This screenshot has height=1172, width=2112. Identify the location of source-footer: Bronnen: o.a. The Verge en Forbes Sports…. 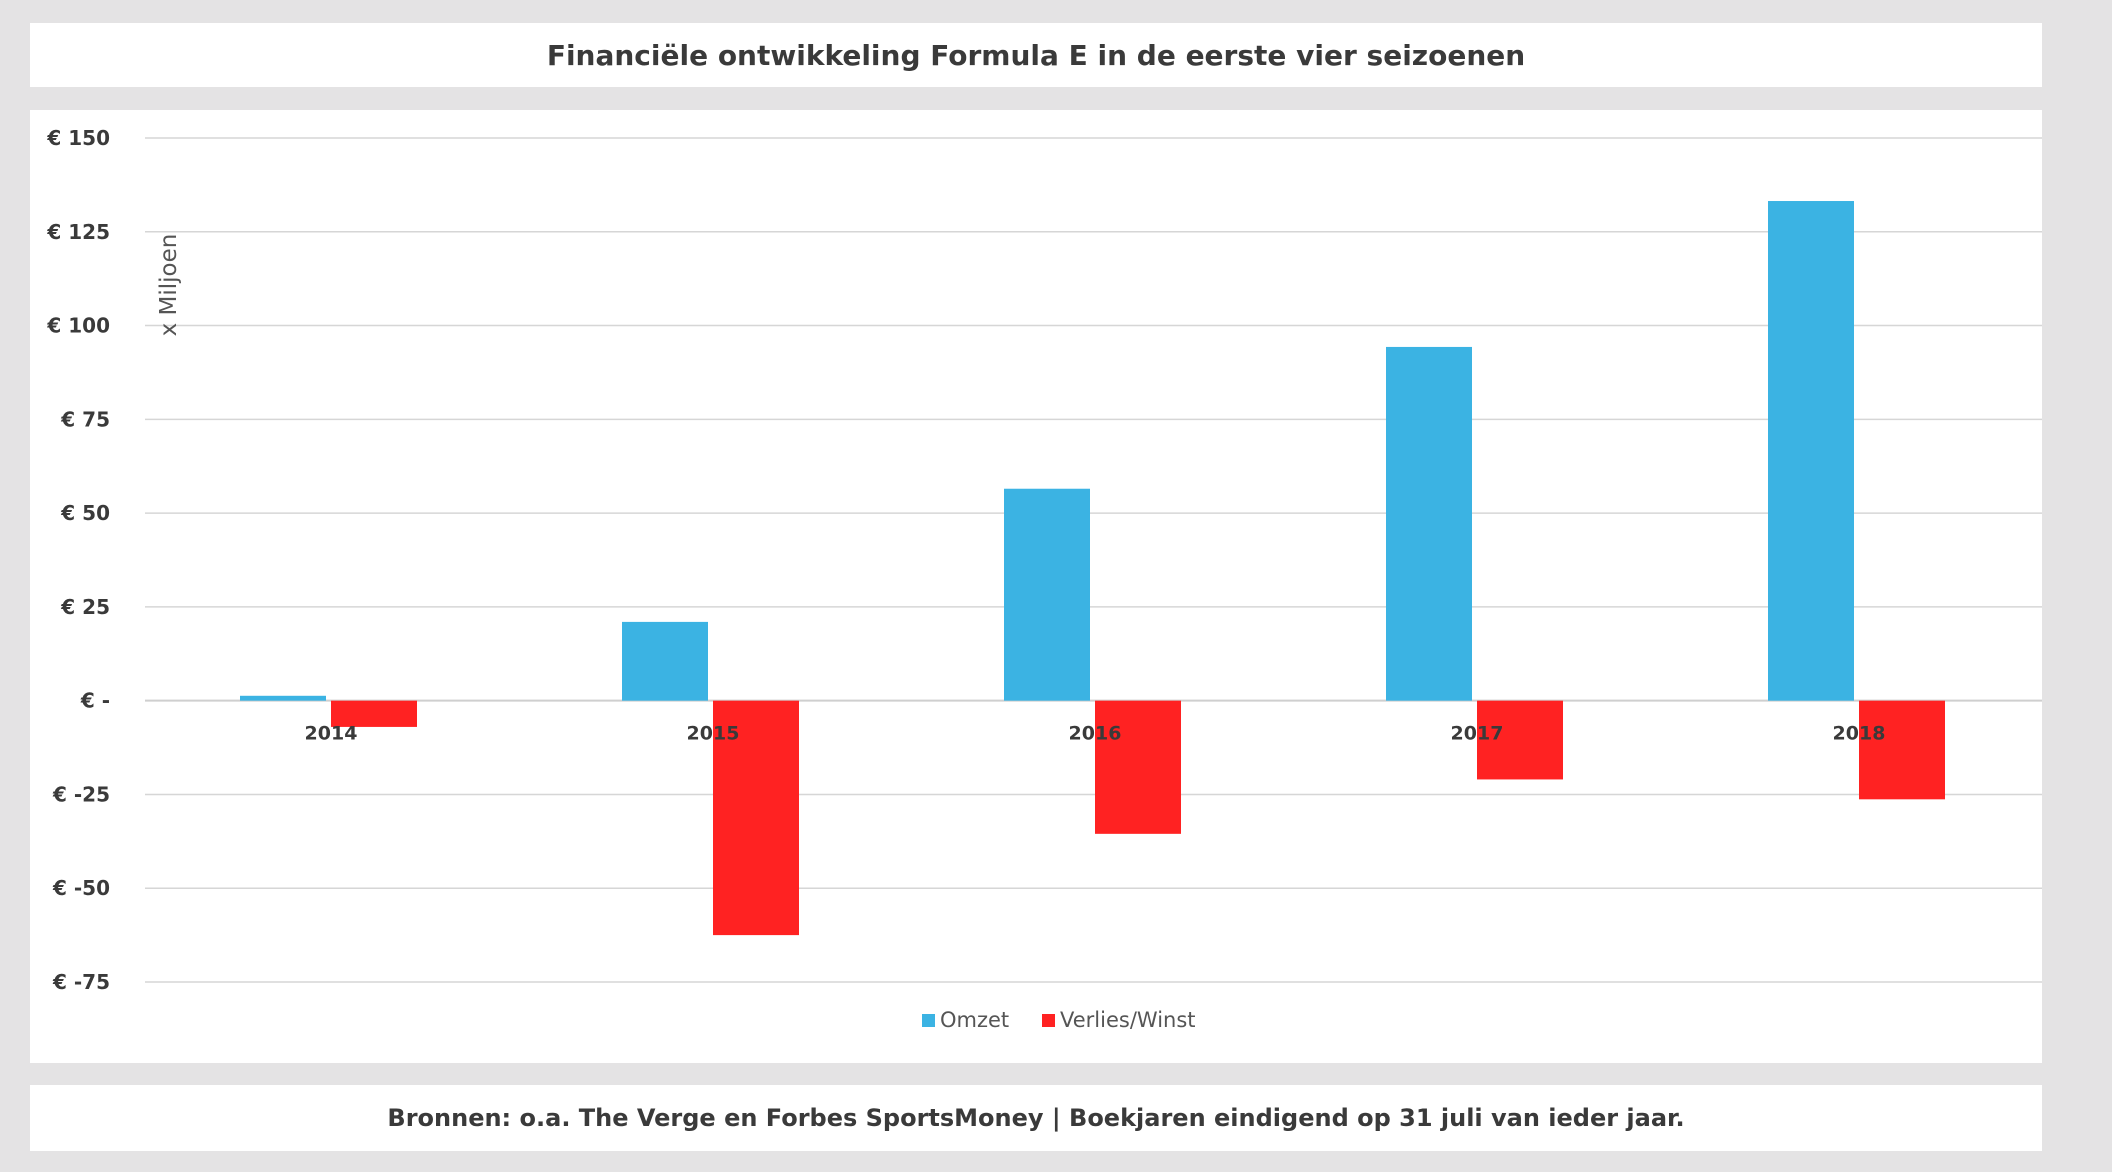
(1036, 1118).